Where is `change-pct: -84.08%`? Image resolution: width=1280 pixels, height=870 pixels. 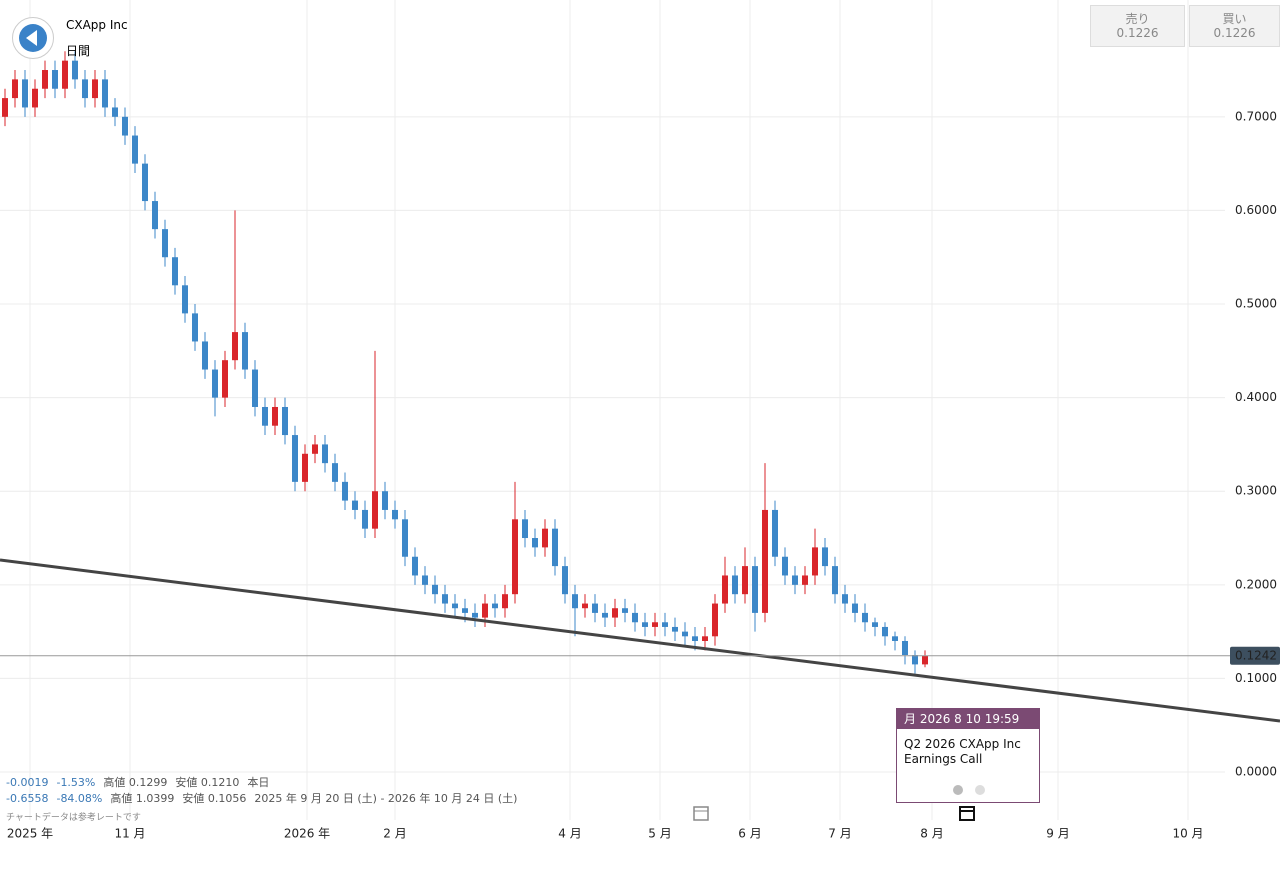
change-pct: -84.08% is located at coordinates (79, 798).